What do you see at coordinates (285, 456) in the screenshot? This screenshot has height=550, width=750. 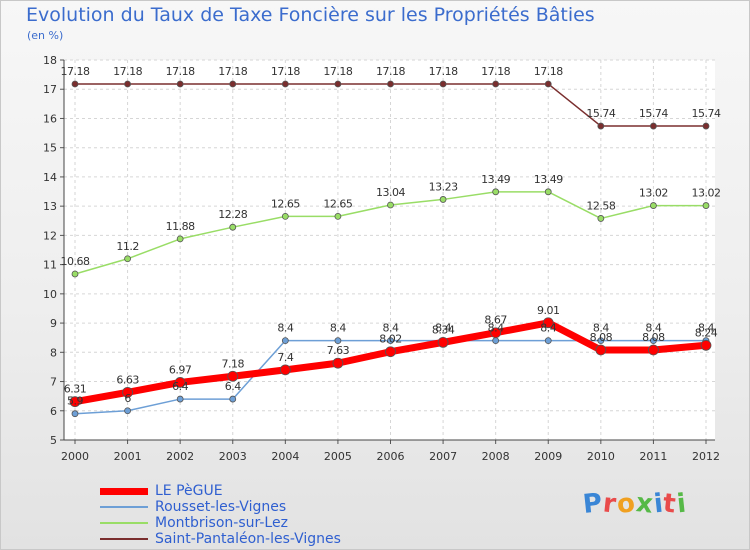 I see `x-tick-label: 2004` at bounding box center [285, 456].